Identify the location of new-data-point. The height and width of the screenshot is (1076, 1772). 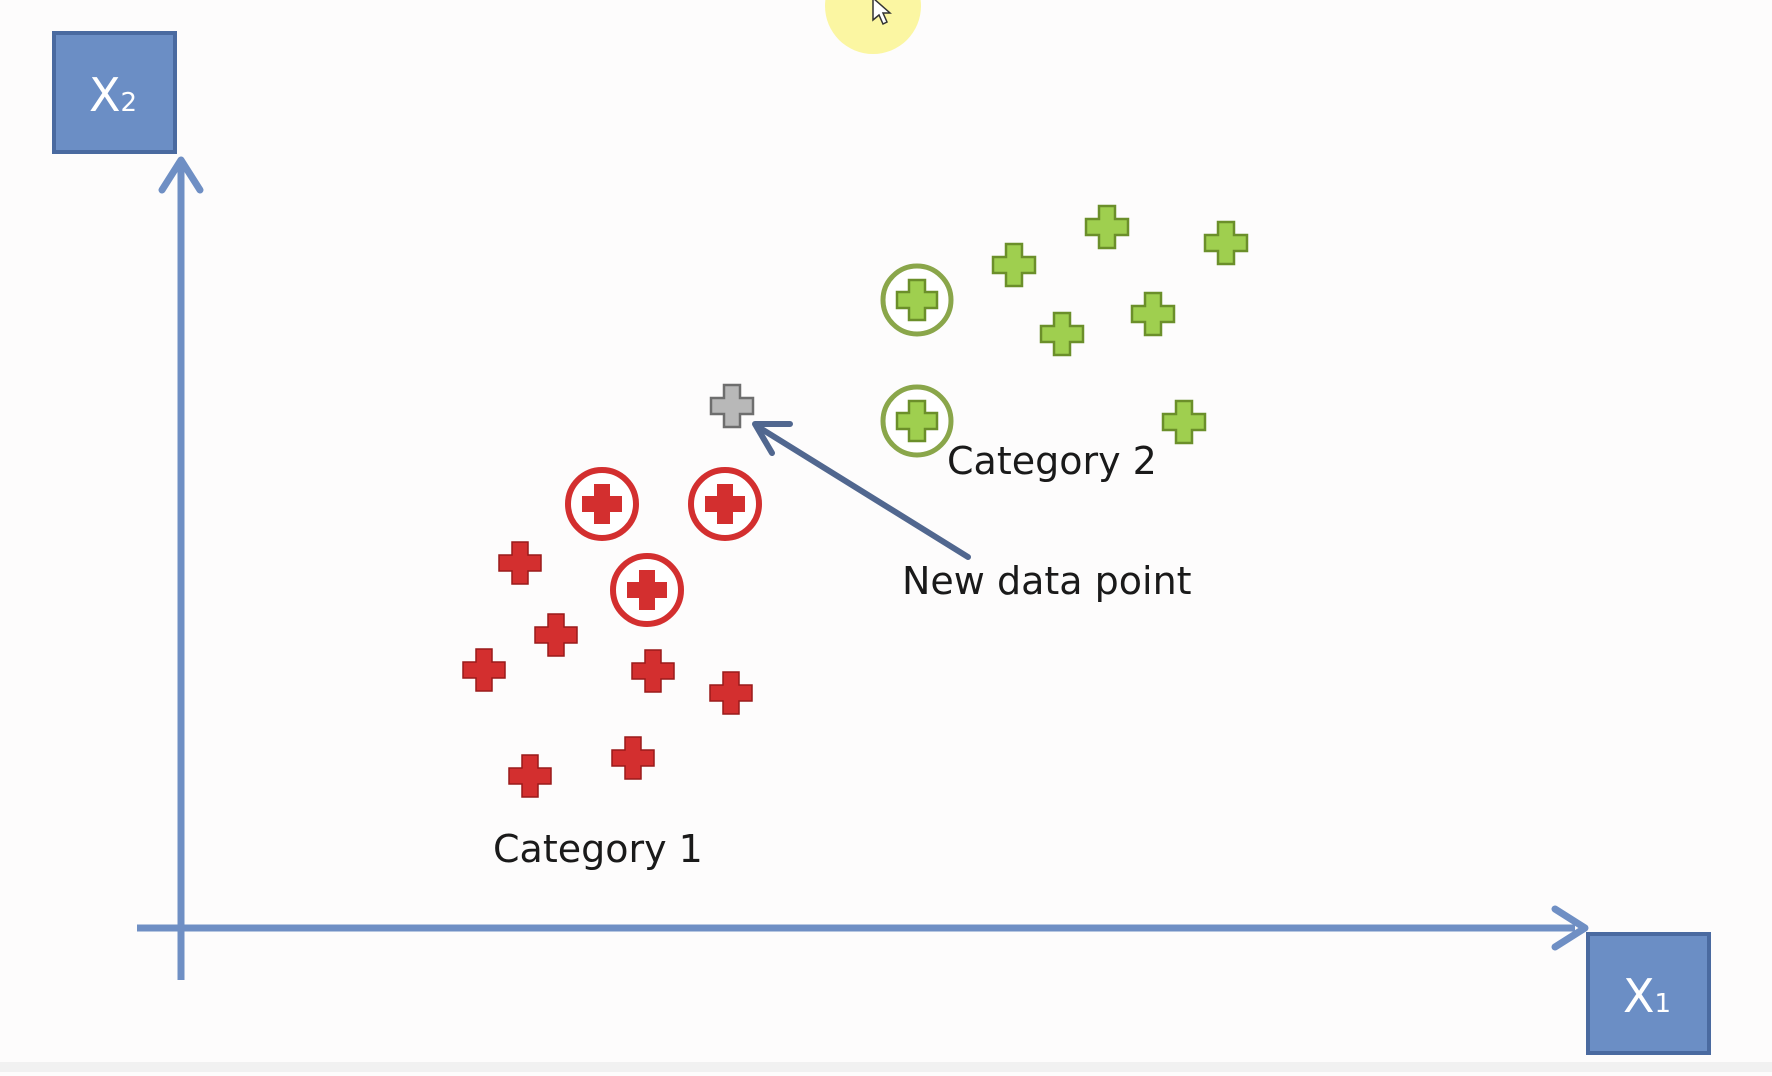
(732, 406).